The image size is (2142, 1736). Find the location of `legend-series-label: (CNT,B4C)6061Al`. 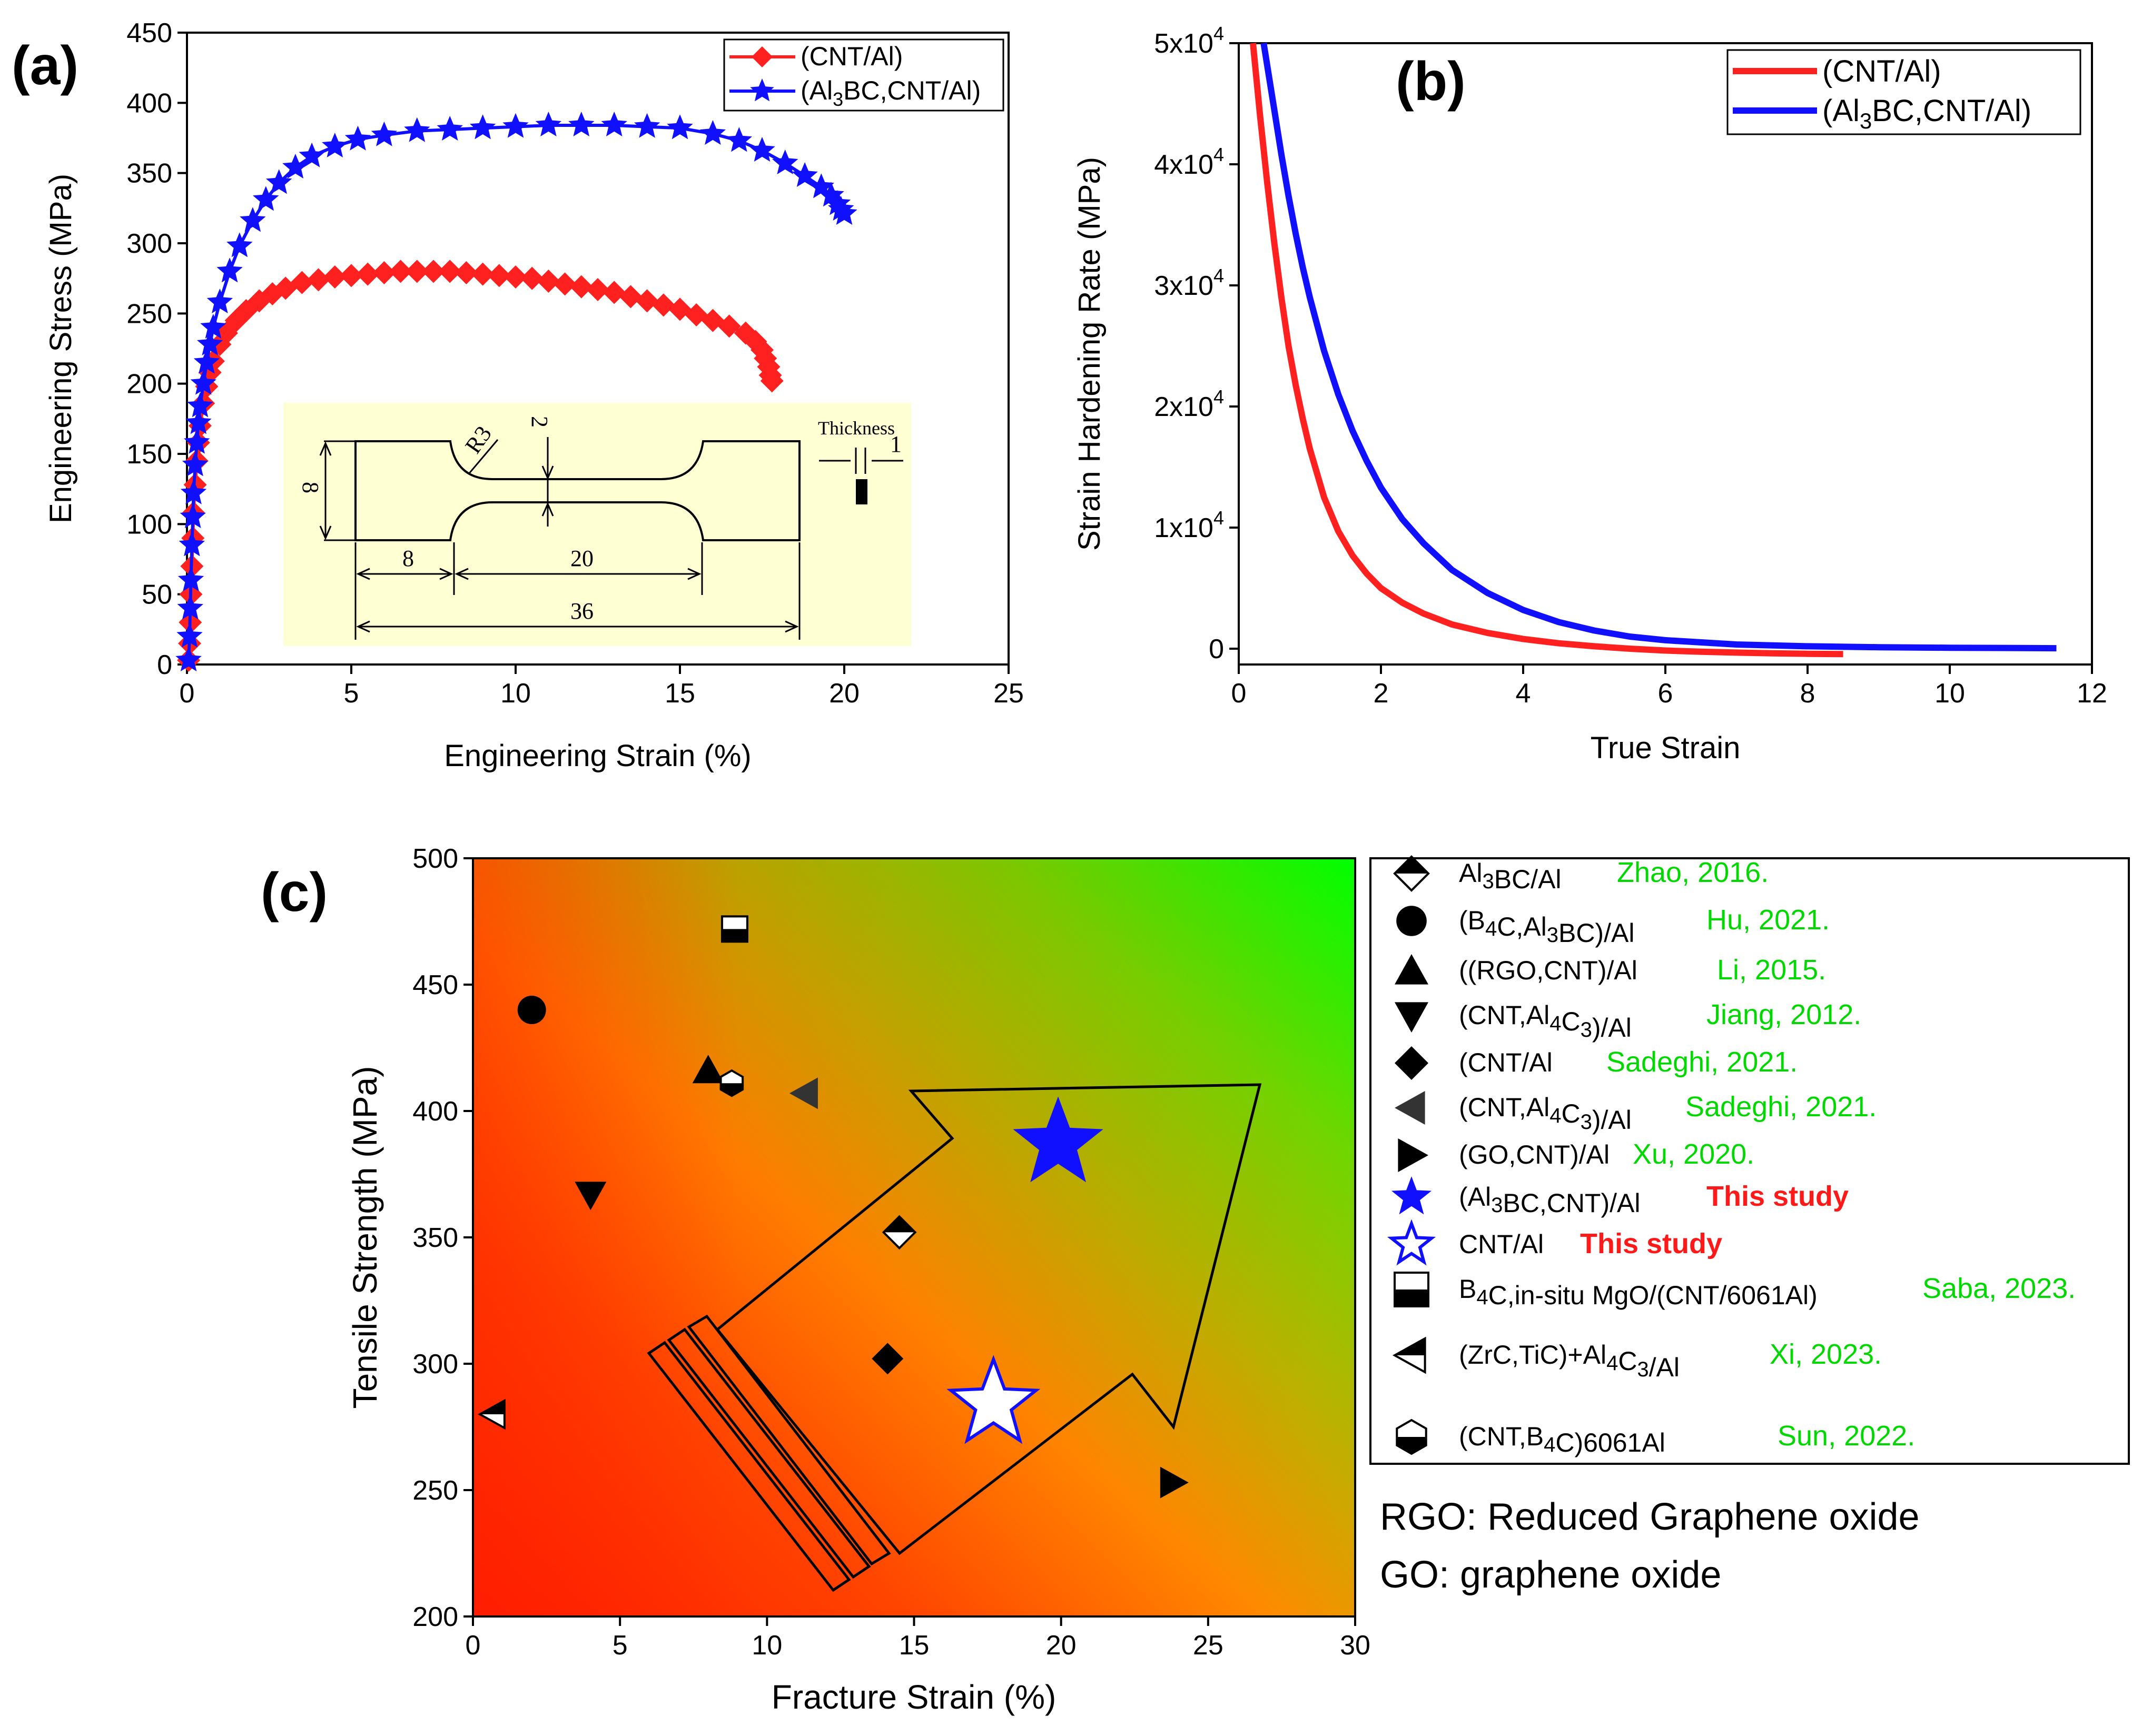

legend-series-label: (CNT,B4C)6061Al is located at coordinates (1562, 1439).